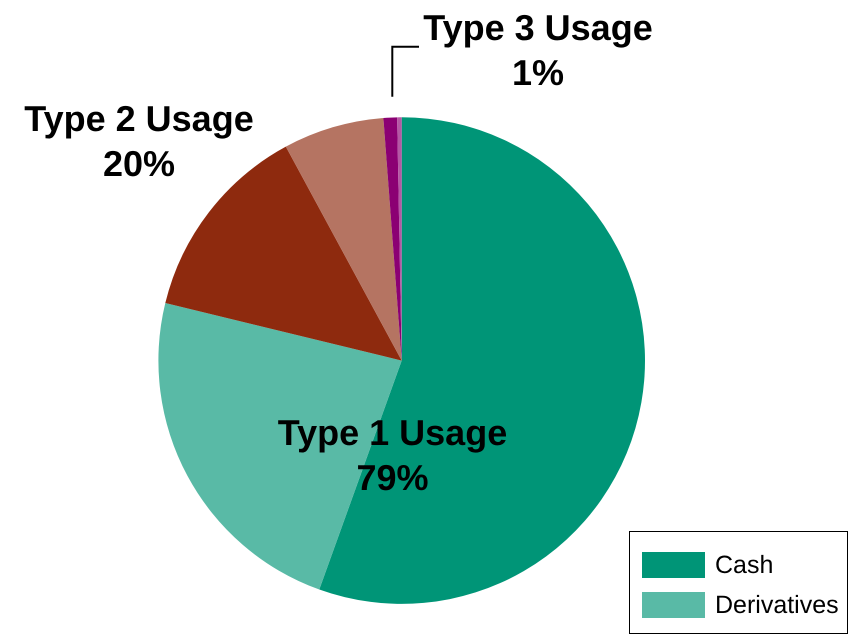 The height and width of the screenshot is (637, 852). Describe the element at coordinates (139, 141) in the screenshot. I see `text: Type 2 Usage 20%` at that location.